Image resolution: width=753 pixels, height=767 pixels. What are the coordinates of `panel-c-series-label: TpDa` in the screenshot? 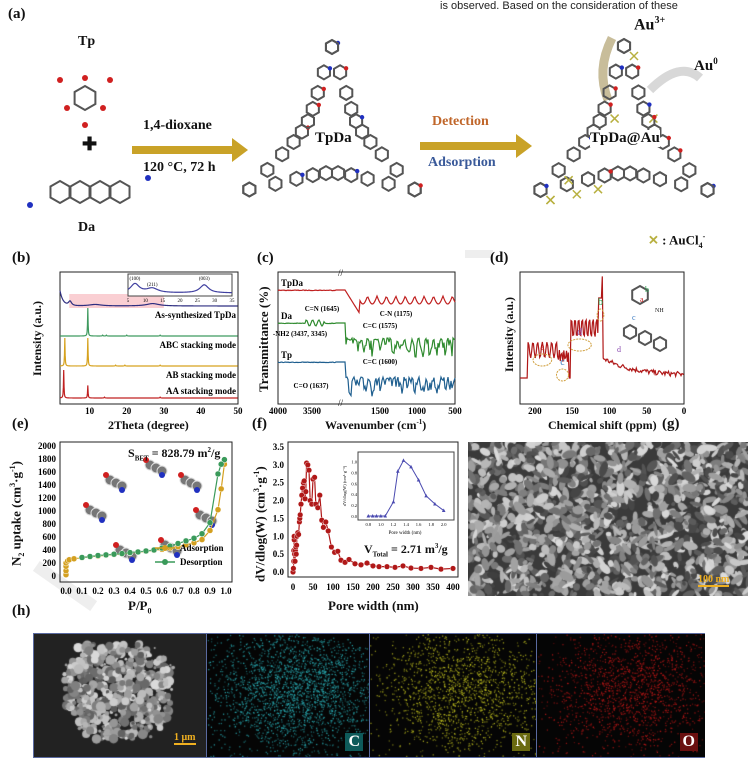 It's located at (292, 283).